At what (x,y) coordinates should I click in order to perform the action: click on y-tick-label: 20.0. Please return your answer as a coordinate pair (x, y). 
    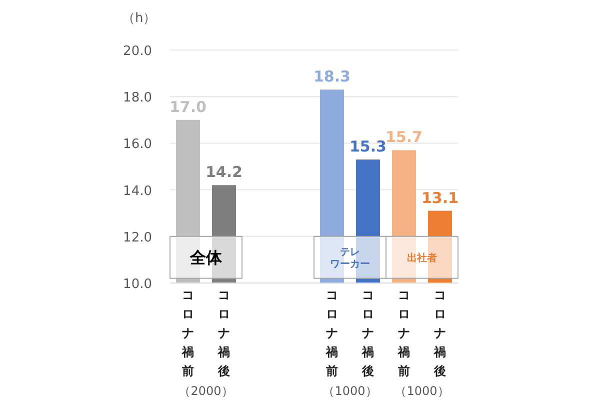
    Looking at the image, I should click on (137, 51).